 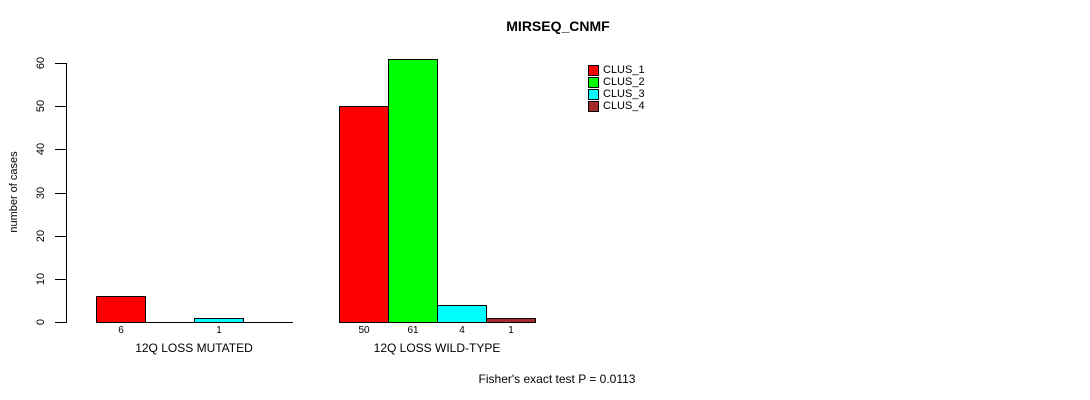 What do you see at coordinates (41, 279) in the screenshot?
I see `y-axis-tick-label: 10` at bounding box center [41, 279].